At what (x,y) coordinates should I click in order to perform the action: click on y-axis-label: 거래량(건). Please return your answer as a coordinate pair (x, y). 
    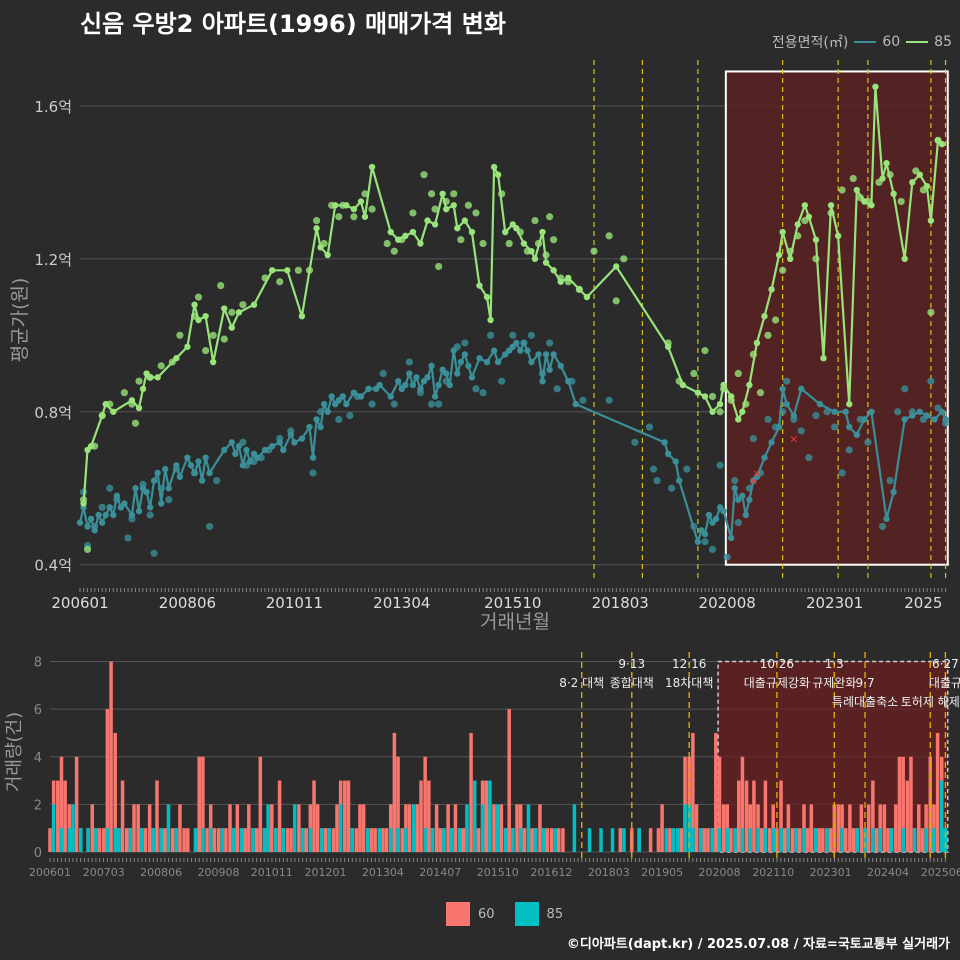
    Looking at the image, I should click on (14, 752).